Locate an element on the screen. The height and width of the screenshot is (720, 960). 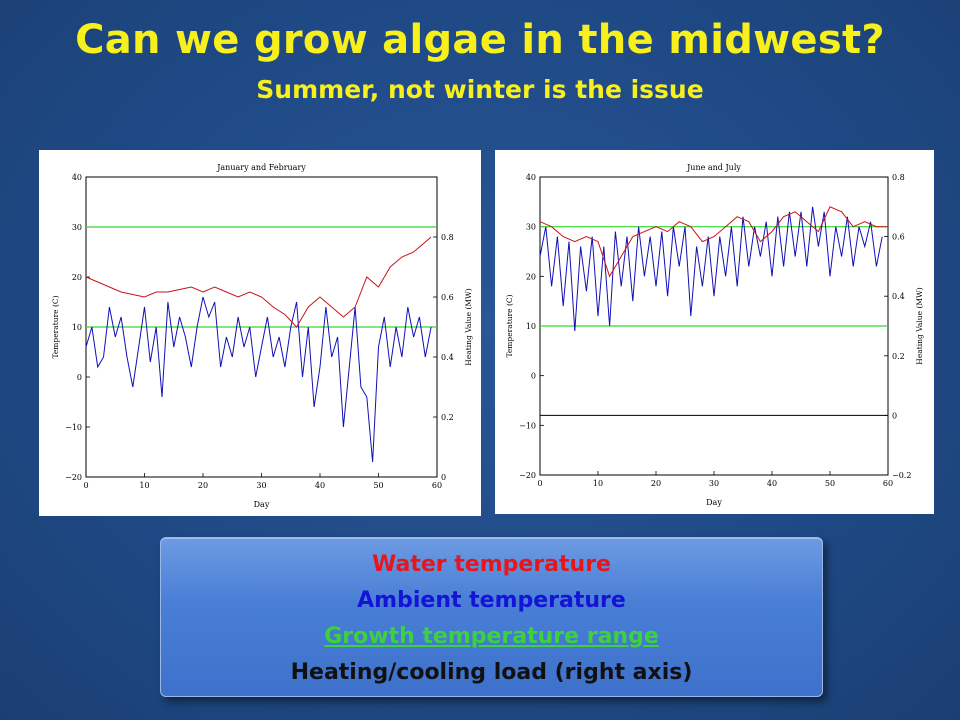
chart-left-y-tick-label: 10 is located at coordinates (77, 327).